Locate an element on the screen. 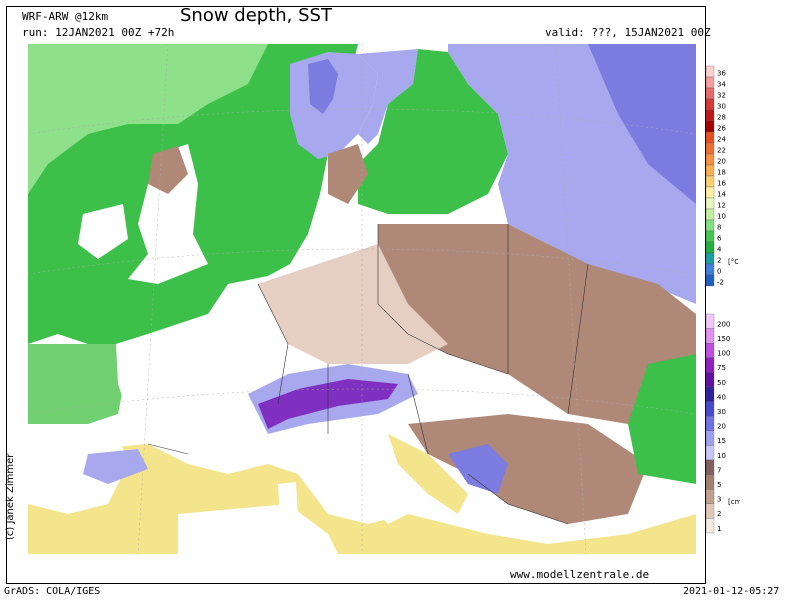  norway-snow-deep is located at coordinates (323, 86).